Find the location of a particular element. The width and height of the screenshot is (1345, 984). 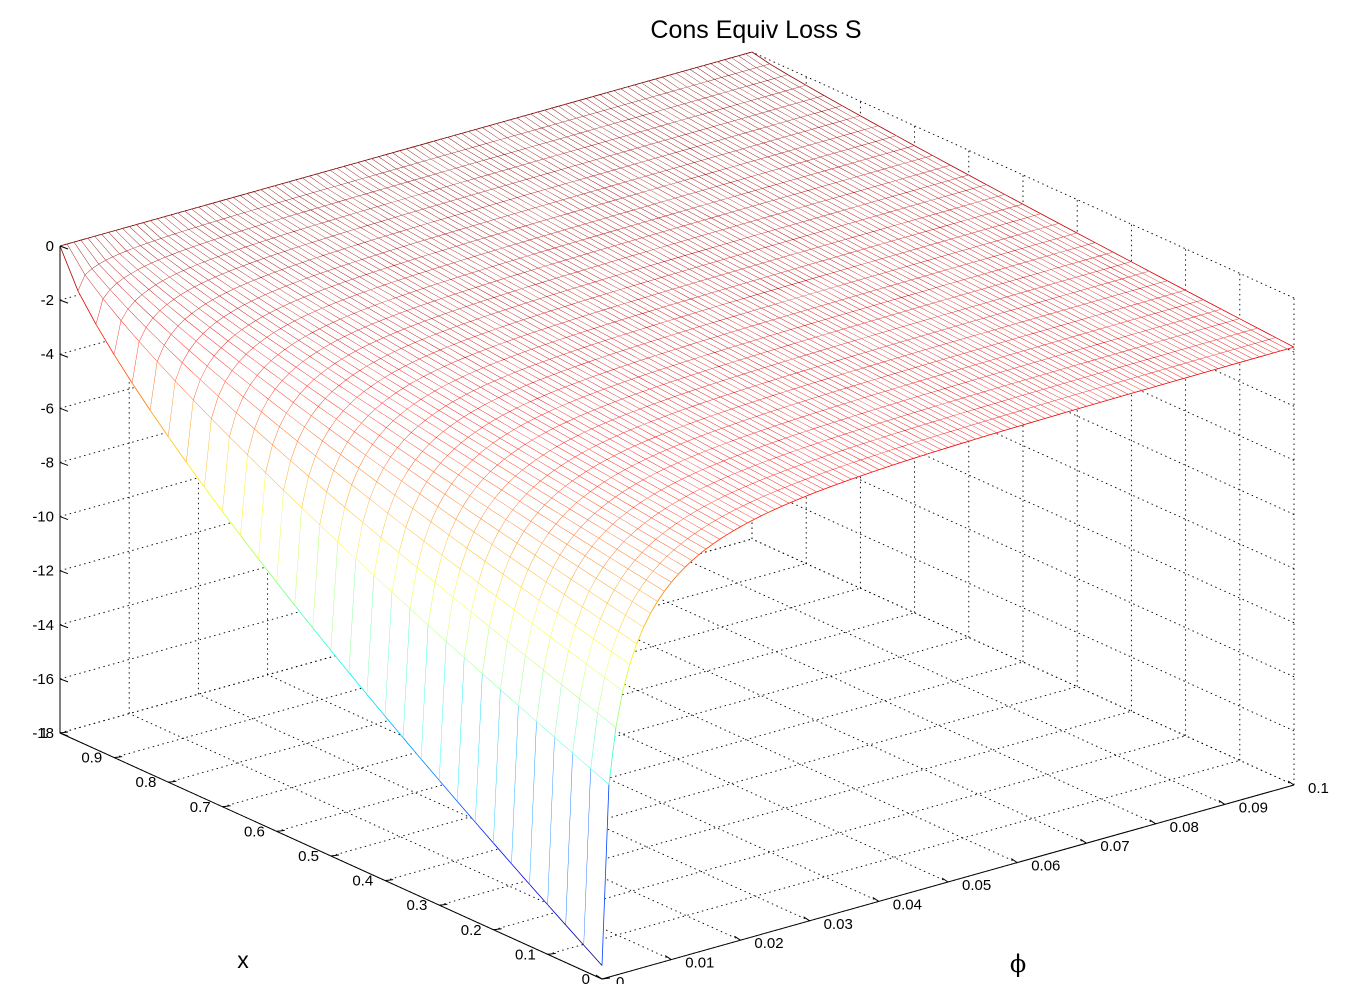

x-tick-label: 1 is located at coordinates (44, 733).